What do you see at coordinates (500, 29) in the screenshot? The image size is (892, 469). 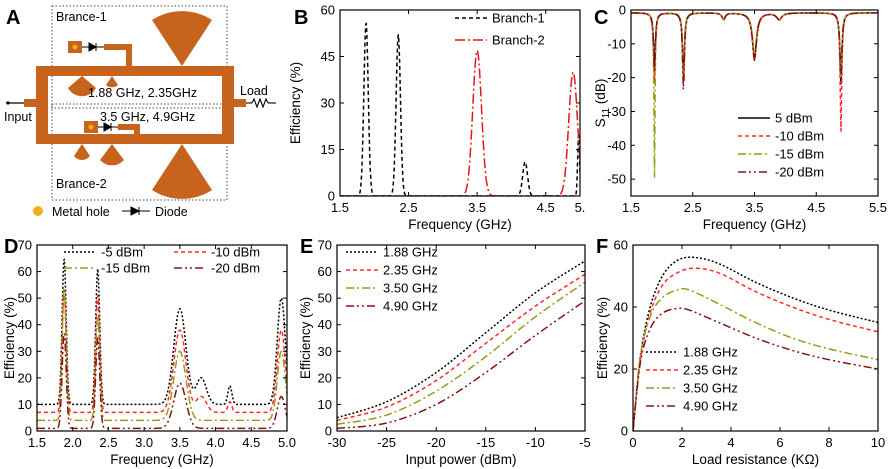 I see `legend-b: Branch-1 Branch-2` at bounding box center [500, 29].